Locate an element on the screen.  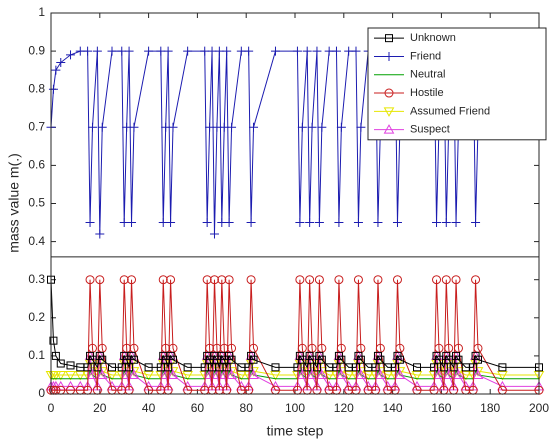
y-tick-label: 0.9 is located at coordinates (36, 50).